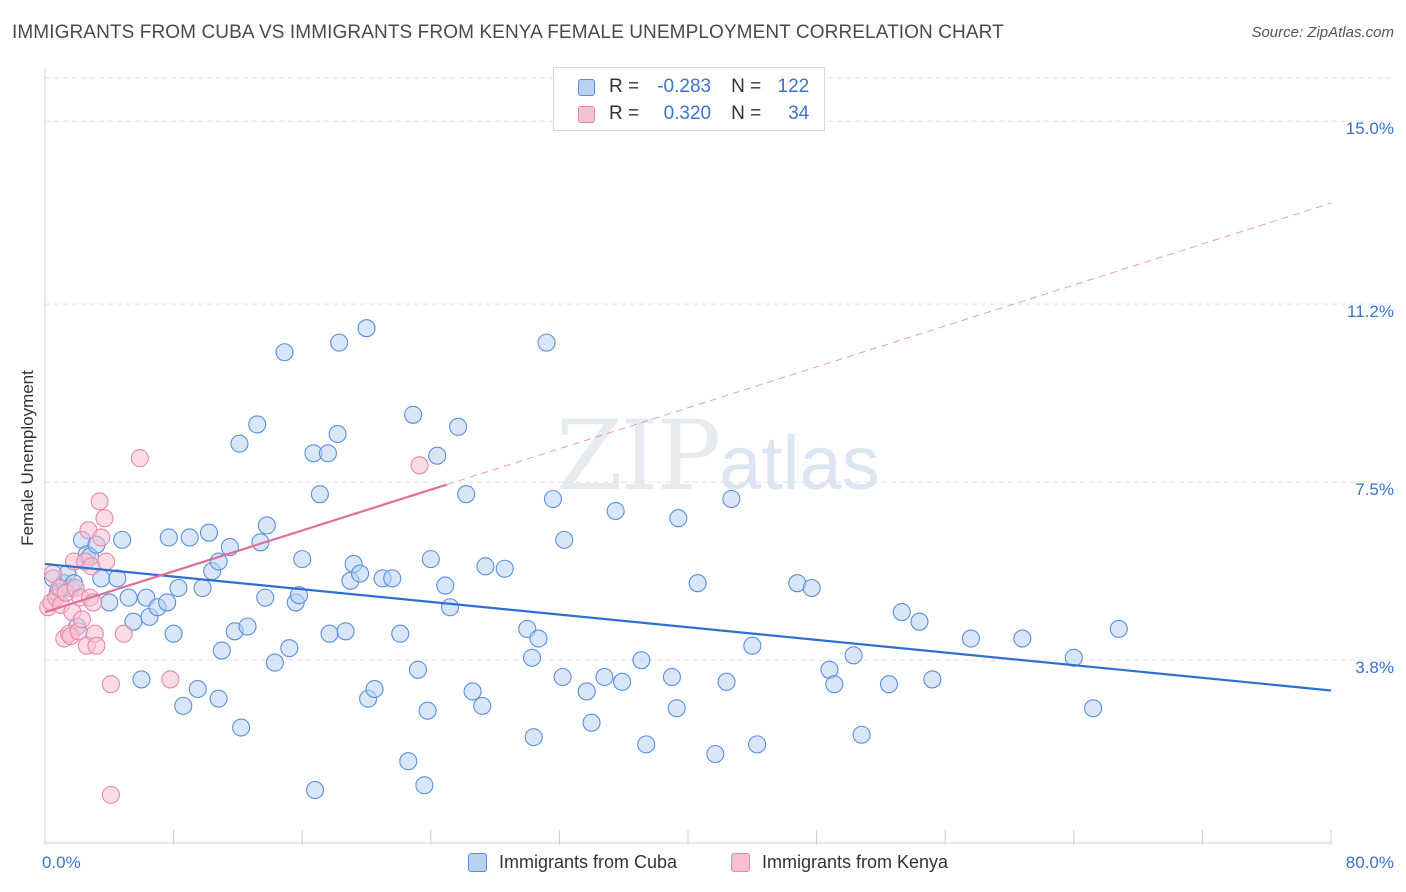 This screenshot has width=1406, height=892. I want to click on legend-row-cuba: R = -0.283 N = 122, so click(693, 87).